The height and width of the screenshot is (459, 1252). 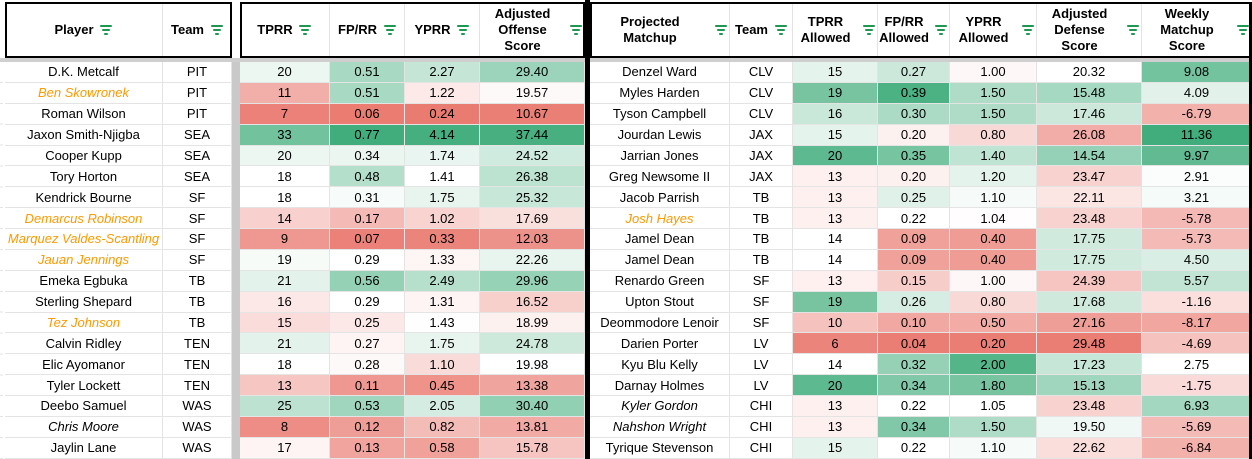 I want to click on ads-cell: 27.16, so click(x=1089, y=323).